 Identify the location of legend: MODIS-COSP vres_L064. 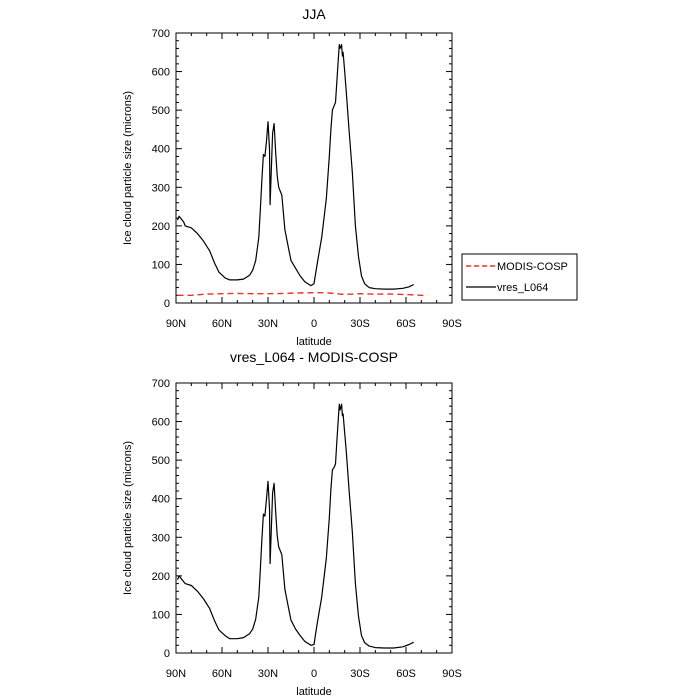
(519, 277).